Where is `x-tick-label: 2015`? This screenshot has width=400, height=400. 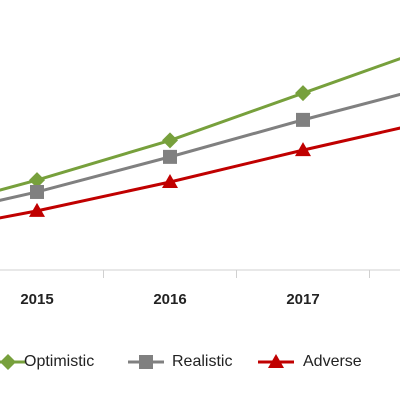
x-tick-label: 2015 is located at coordinates (36, 299).